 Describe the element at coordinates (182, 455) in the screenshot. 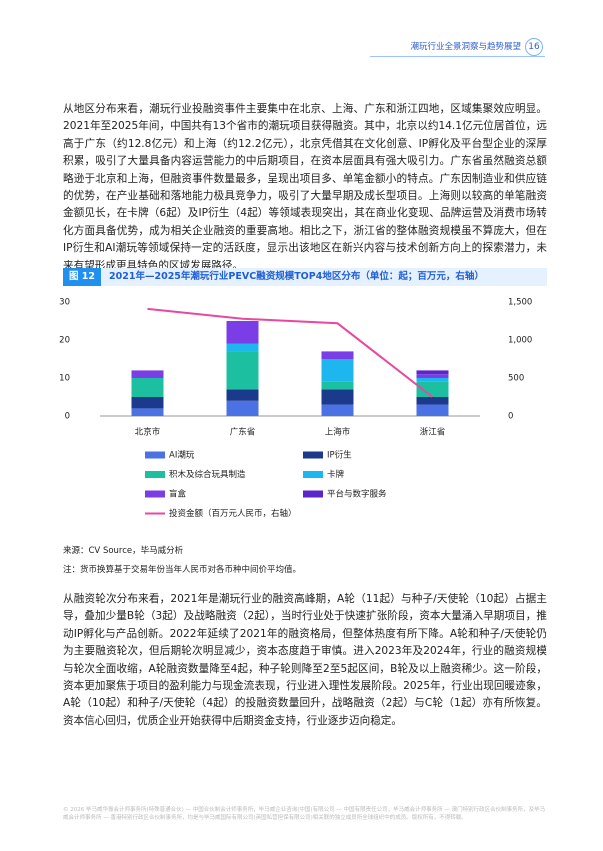

I see `legend-label: AI潮玩` at that location.